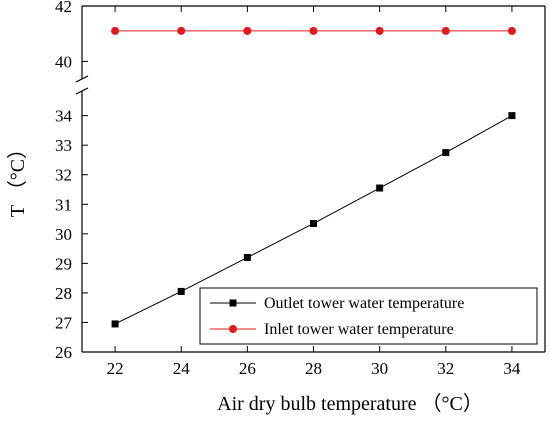 The height and width of the screenshot is (422, 550). I want to click on y-tick-label: 40, so click(63, 61).